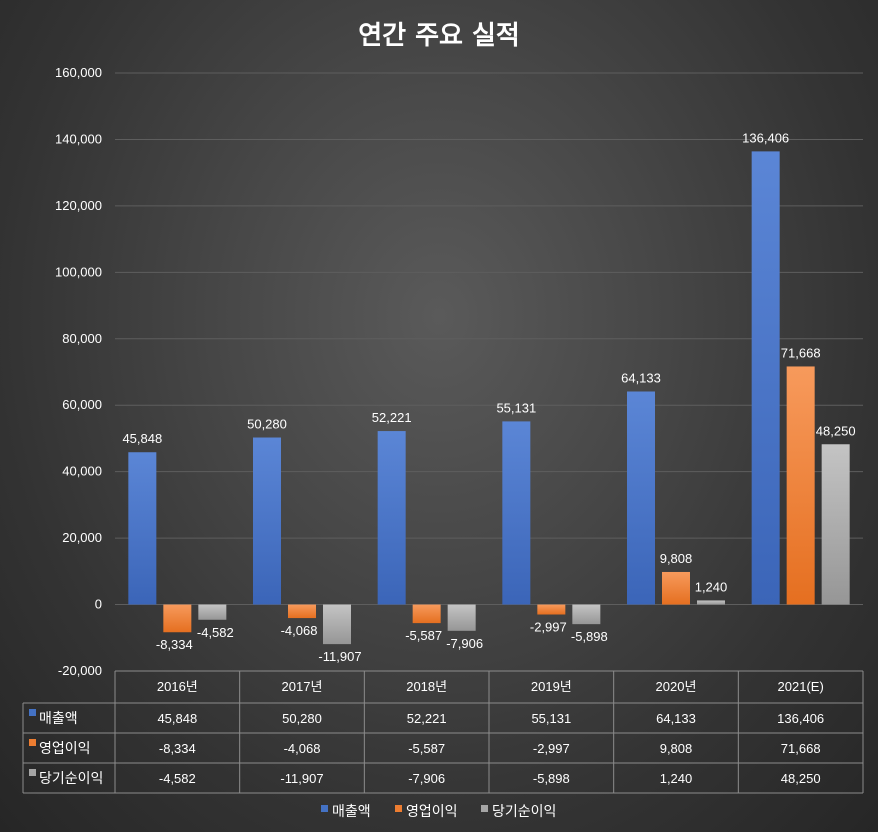 The height and width of the screenshot is (832, 878). Describe the element at coordinates (142, 438) in the screenshot. I see `data-label: 45,848` at that location.